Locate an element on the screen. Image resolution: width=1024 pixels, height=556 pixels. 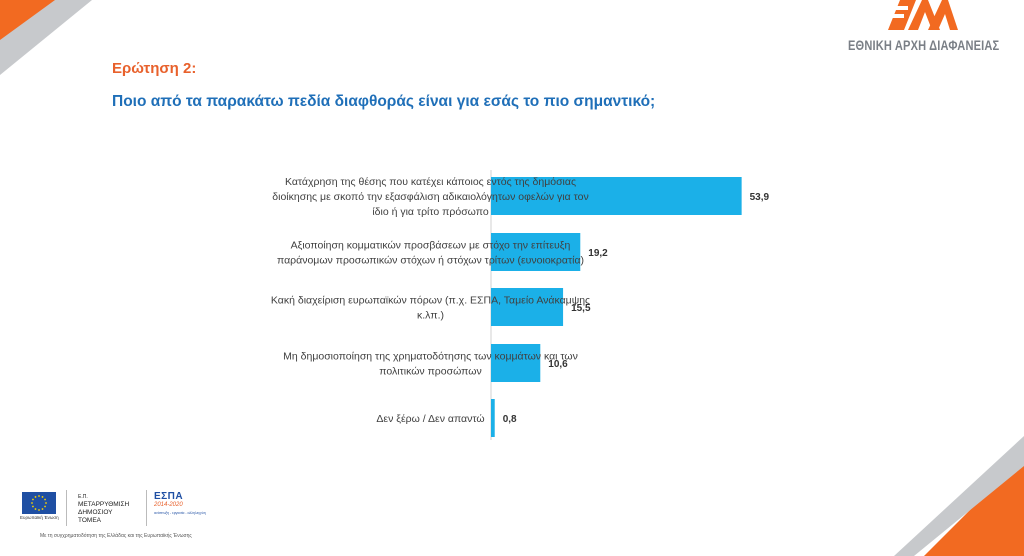
ministry-logo: Ε.Π. ΜΕΤΑΡΡΥΘΜΙΣΗ ΔΗΜΟΣΙΟΥ ΤΟΜΕΑ is located at coordinates (103, 509).